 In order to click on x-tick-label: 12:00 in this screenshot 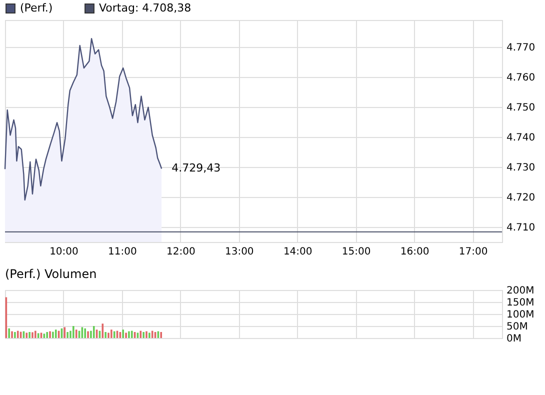, I will do `click(181, 252)`.